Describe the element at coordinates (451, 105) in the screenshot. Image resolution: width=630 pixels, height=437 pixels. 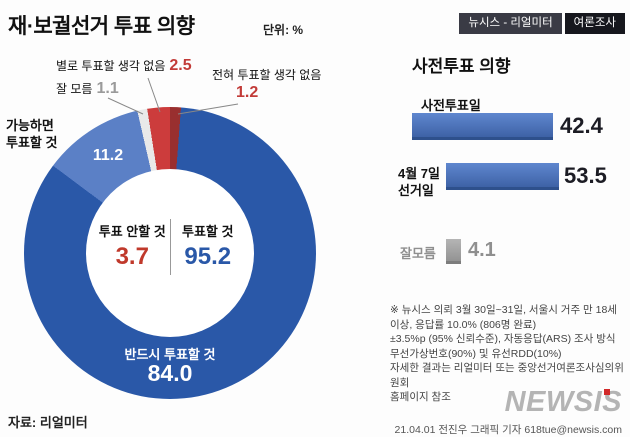
I see `bar-label-early-voting-day: 사전투표일` at that location.